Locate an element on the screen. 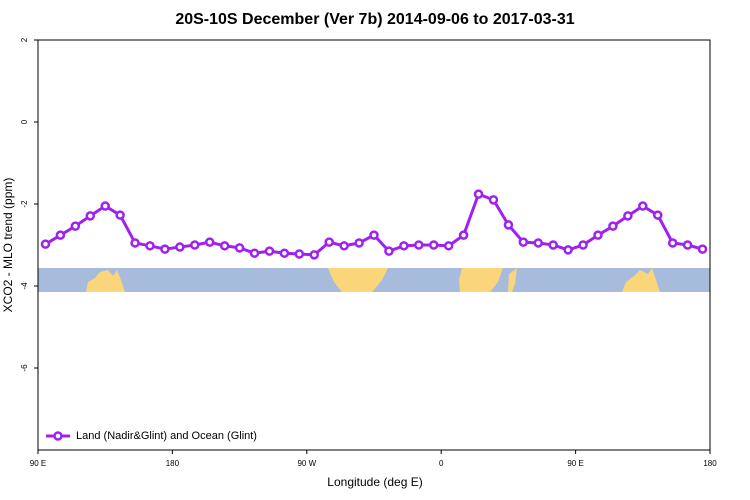 This screenshot has width=750, height=500. land-ocean-map is located at coordinates (374, 280).